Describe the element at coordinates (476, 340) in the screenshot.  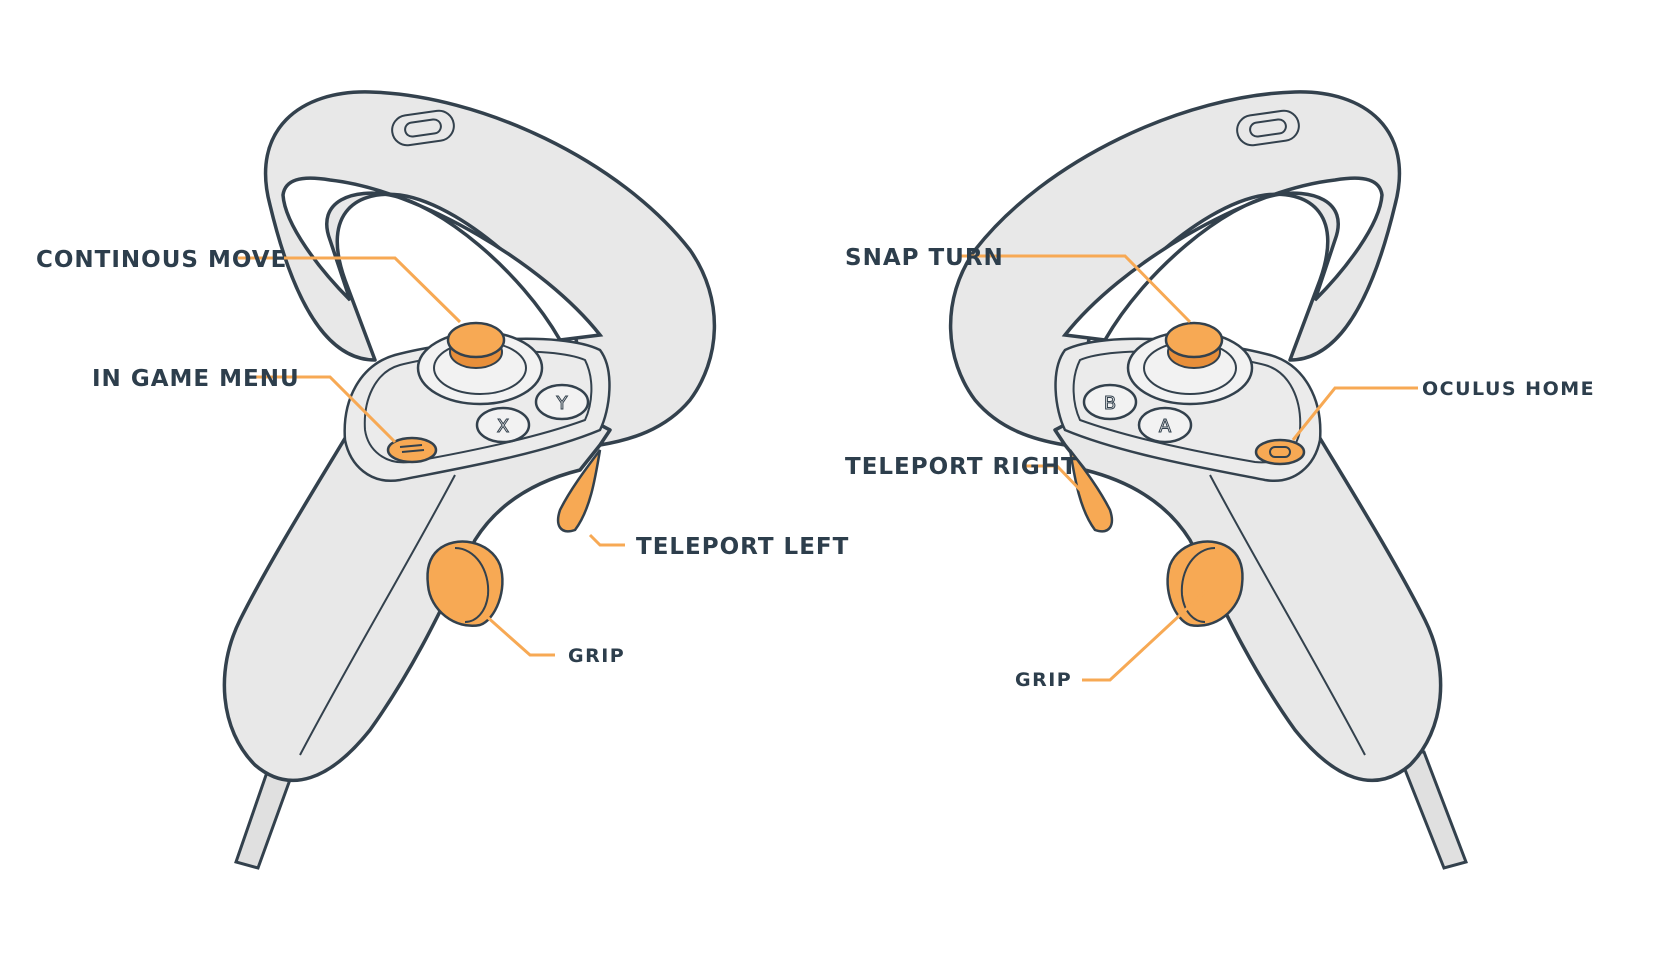
I see `left-thumbstick-cap` at that location.